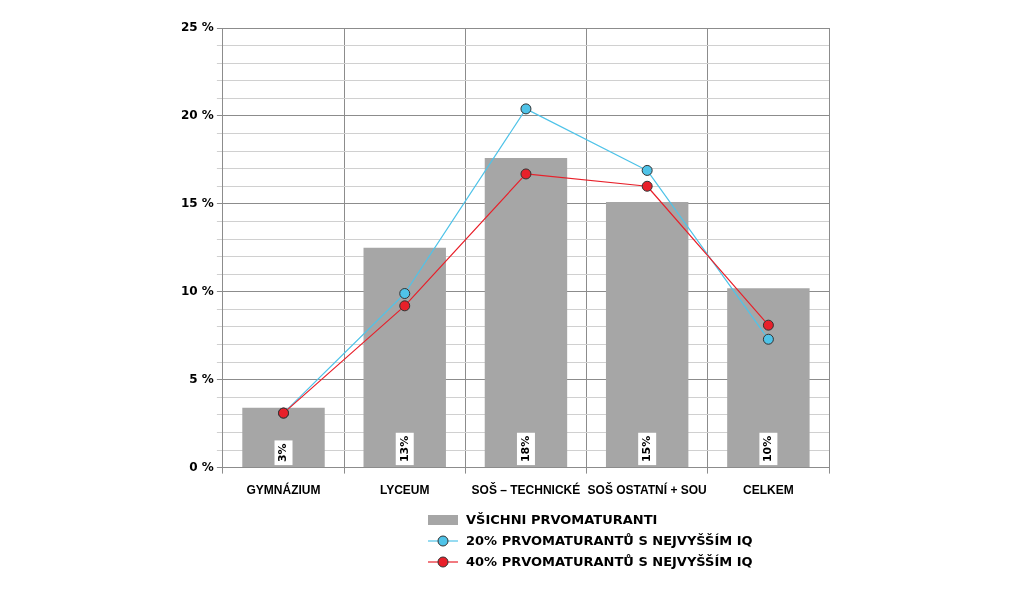 The width and height of the screenshot is (1012, 606). I want to click on y-tick-label: 20 %, so click(197, 115).